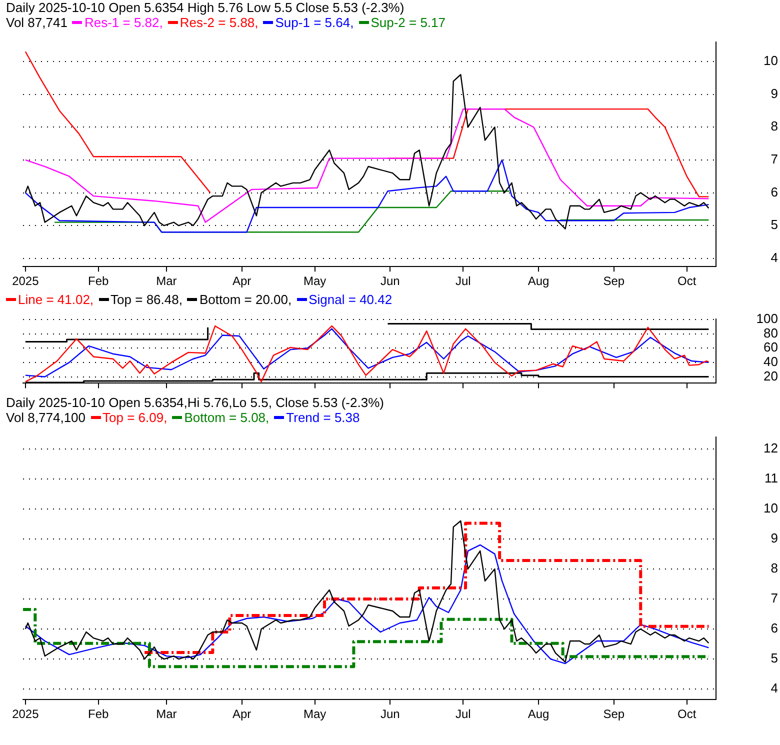  I want to click on legend-label: Top = 6.09,, so click(135, 417).